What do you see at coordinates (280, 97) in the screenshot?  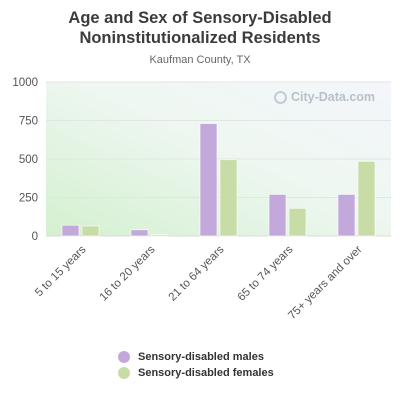 I see `city-data-logo-icon` at bounding box center [280, 97].